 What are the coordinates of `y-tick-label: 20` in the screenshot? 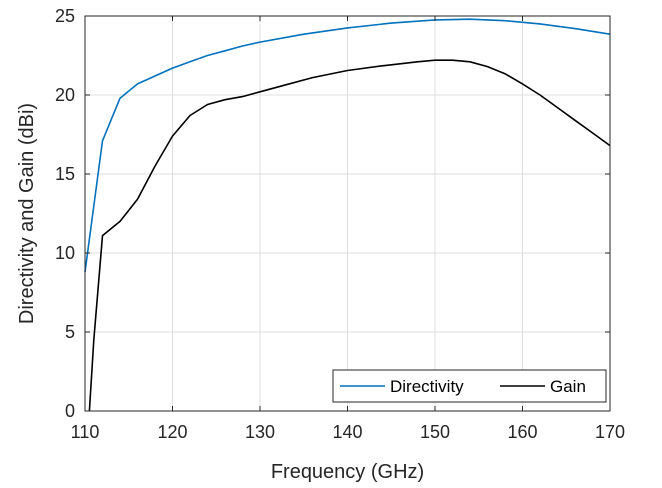 It's located at (65, 95).